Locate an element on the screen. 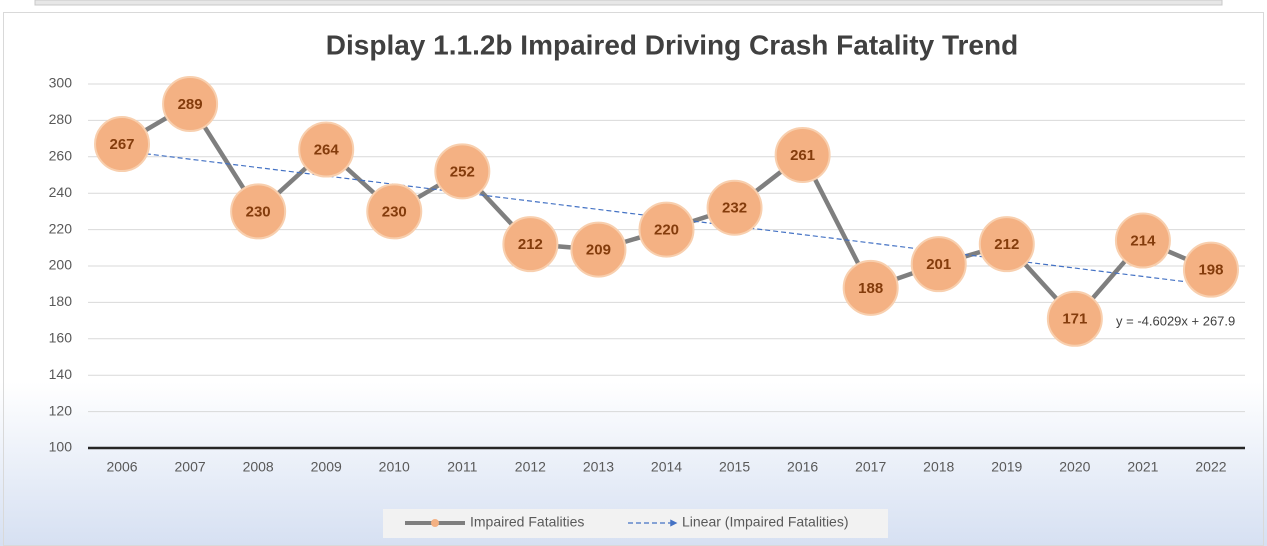 Image resolution: width=1267 pixels, height=546 pixels. x-tick-label: 2008 is located at coordinates (258, 467).